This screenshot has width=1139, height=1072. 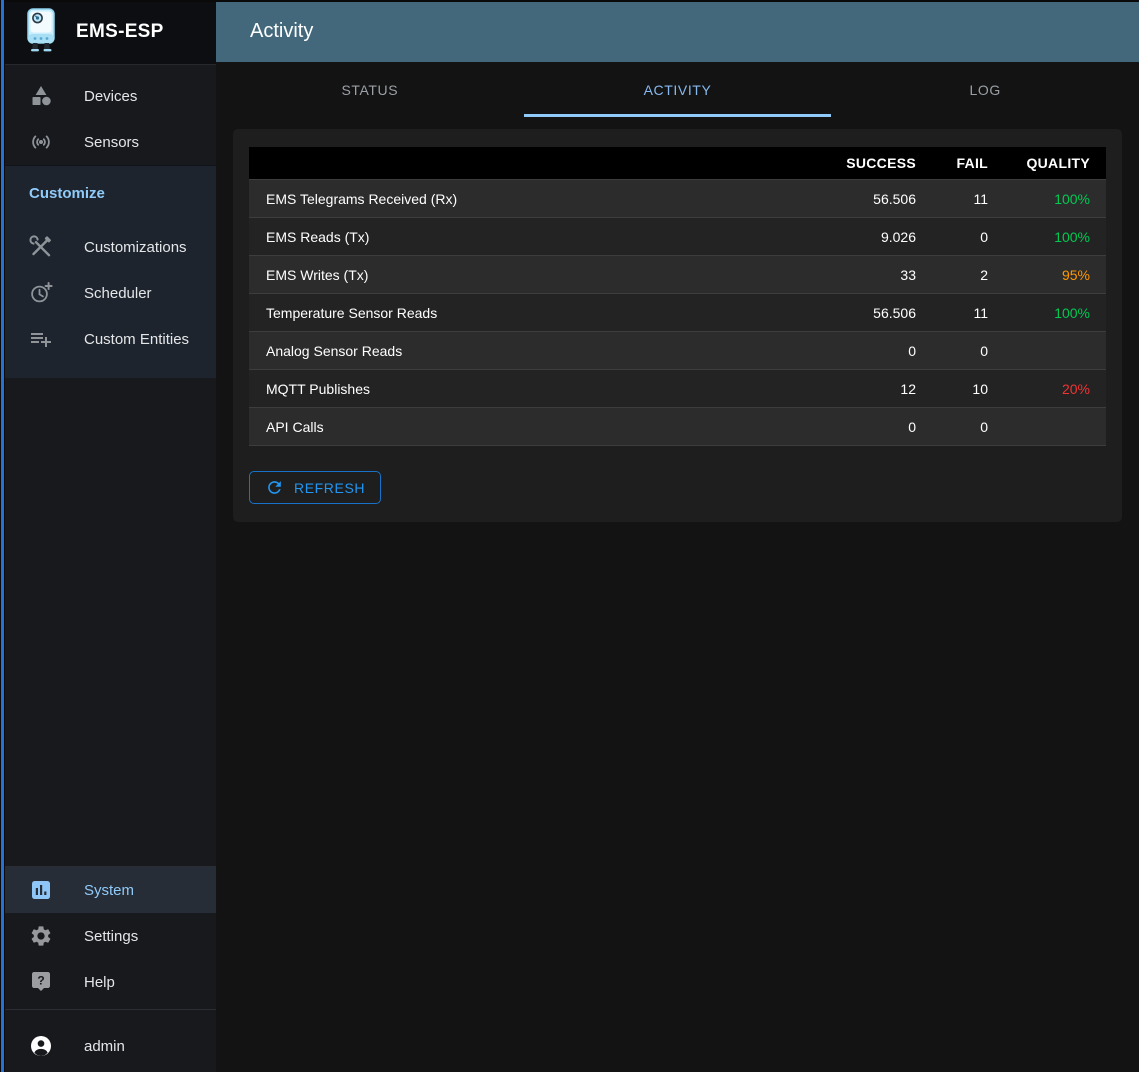 I want to click on sidebar-item-custom-entities: Custom Entities, so click(x=110, y=339).